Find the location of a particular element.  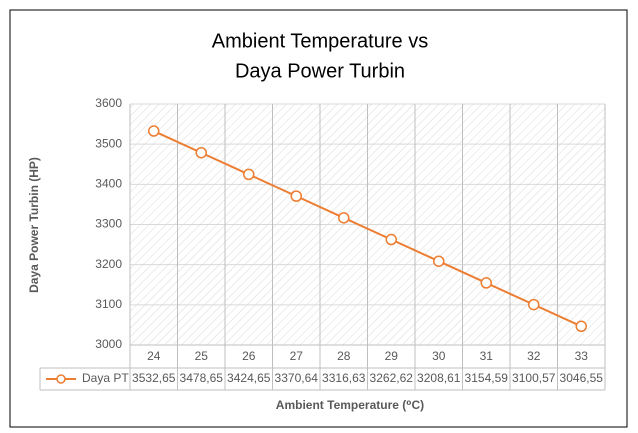

x-tick-label: 27 is located at coordinates (297, 356).